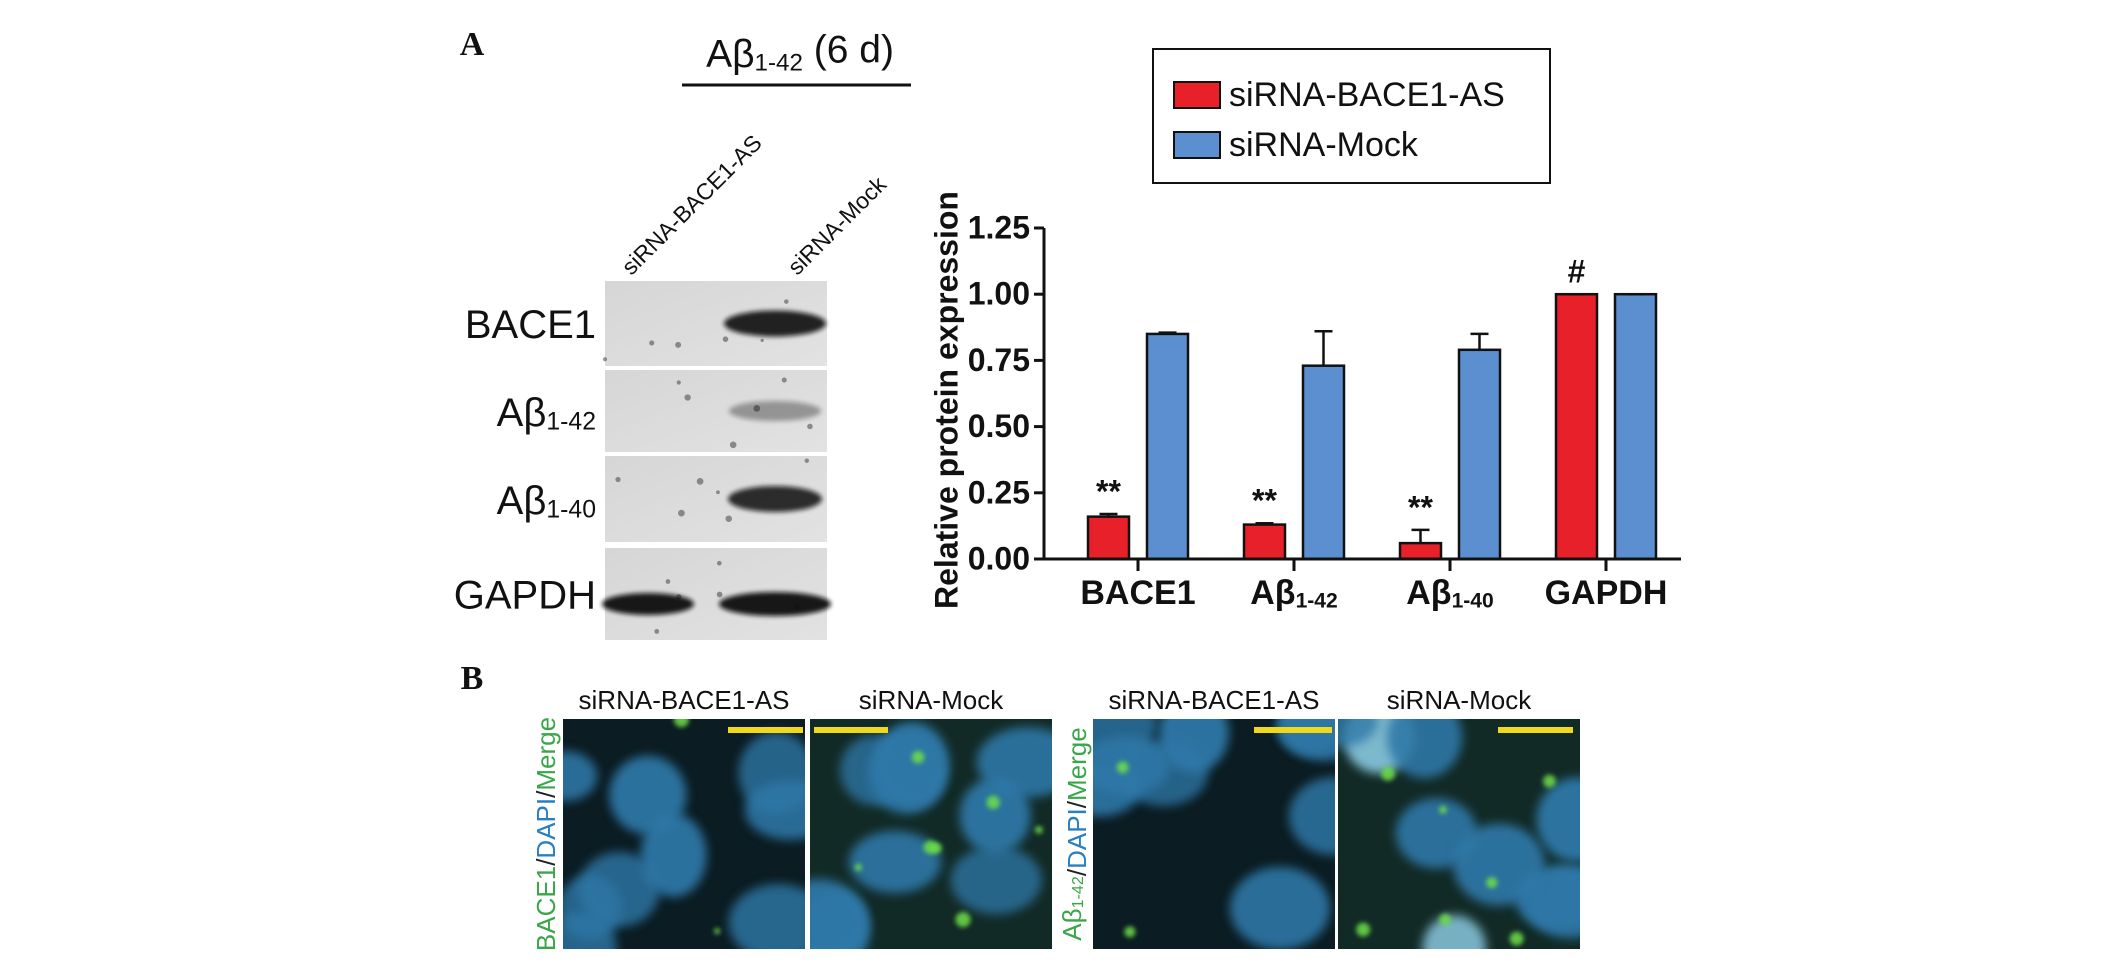 The width and height of the screenshot is (2126, 969). Describe the element at coordinates (1077, 764) in the screenshot. I see `stain-part: Merge` at that location.